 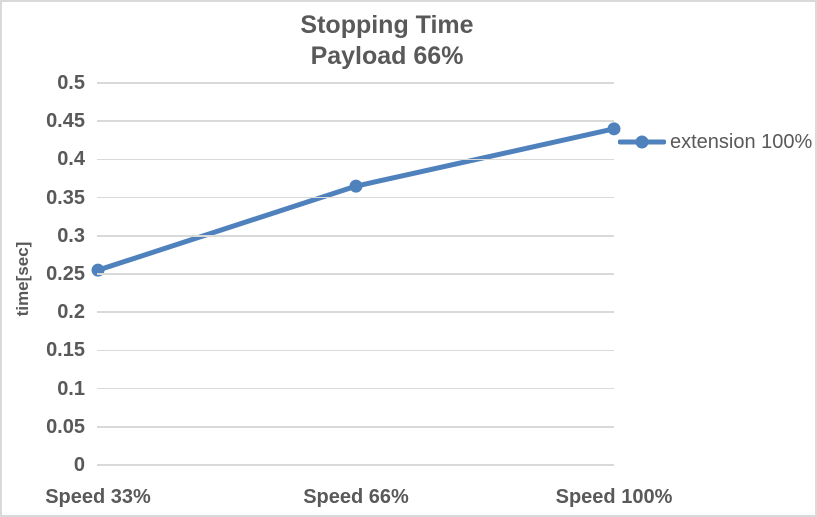 I want to click on chart-title-line2: Payload 66%, so click(x=387, y=56).